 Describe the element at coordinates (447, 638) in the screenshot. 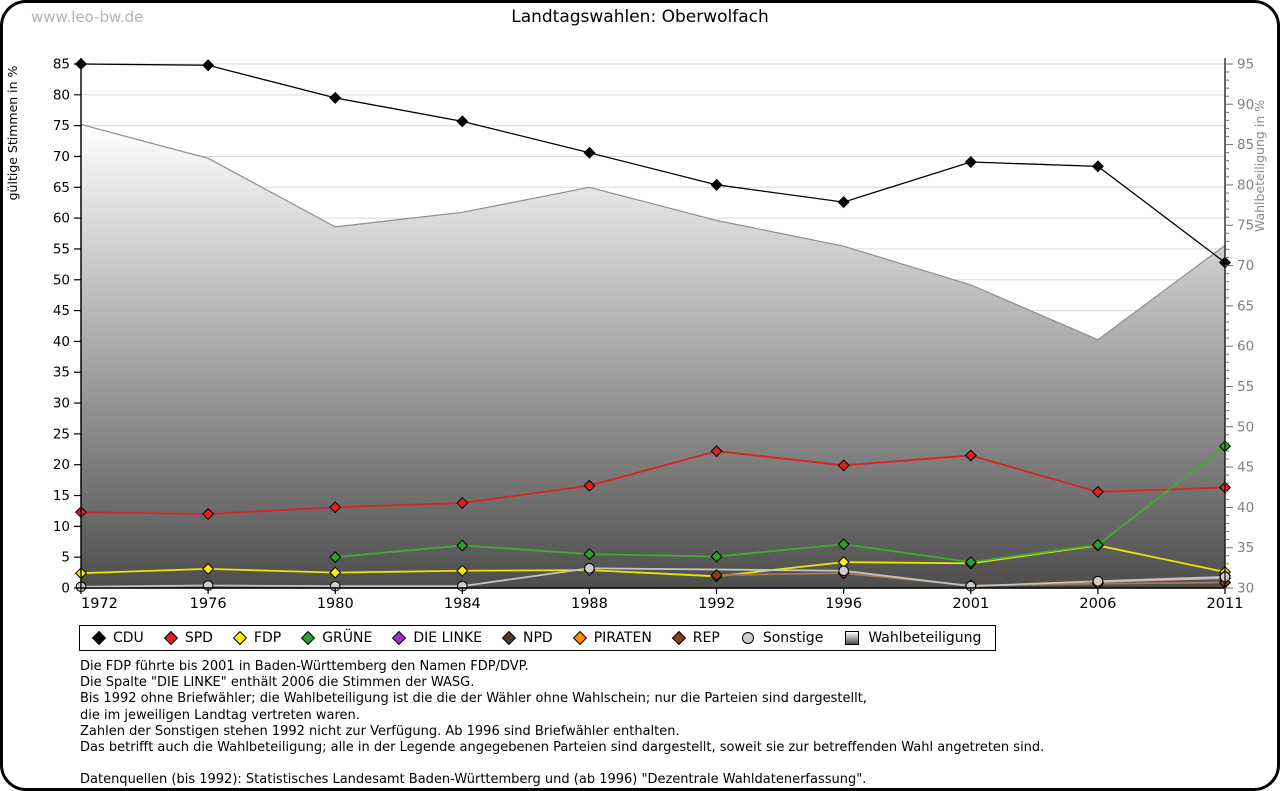

I see `legend-label: DIE LINKE` at that location.